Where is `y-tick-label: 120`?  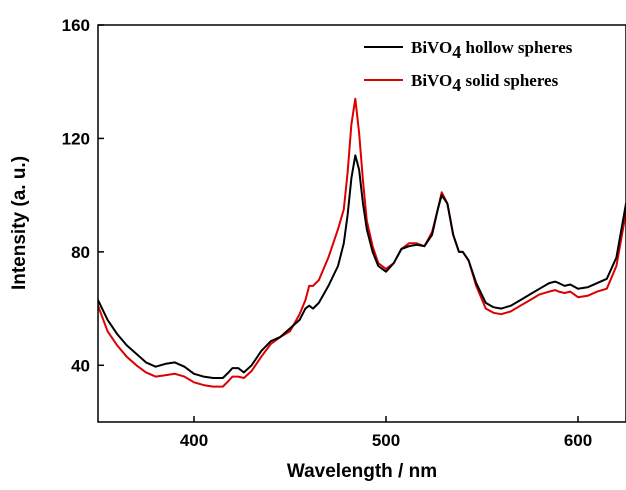
y-tick-label: 120 is located at coordinates (76, 138).